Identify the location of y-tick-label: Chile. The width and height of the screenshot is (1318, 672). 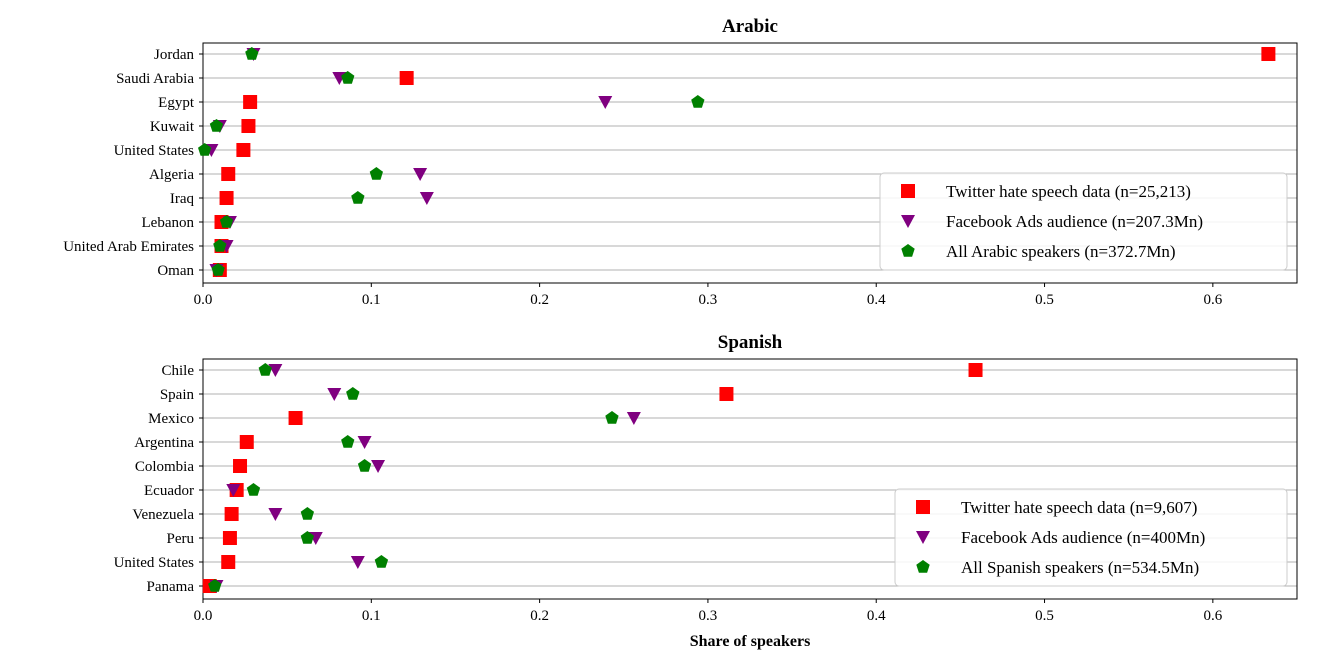
(178, 371).